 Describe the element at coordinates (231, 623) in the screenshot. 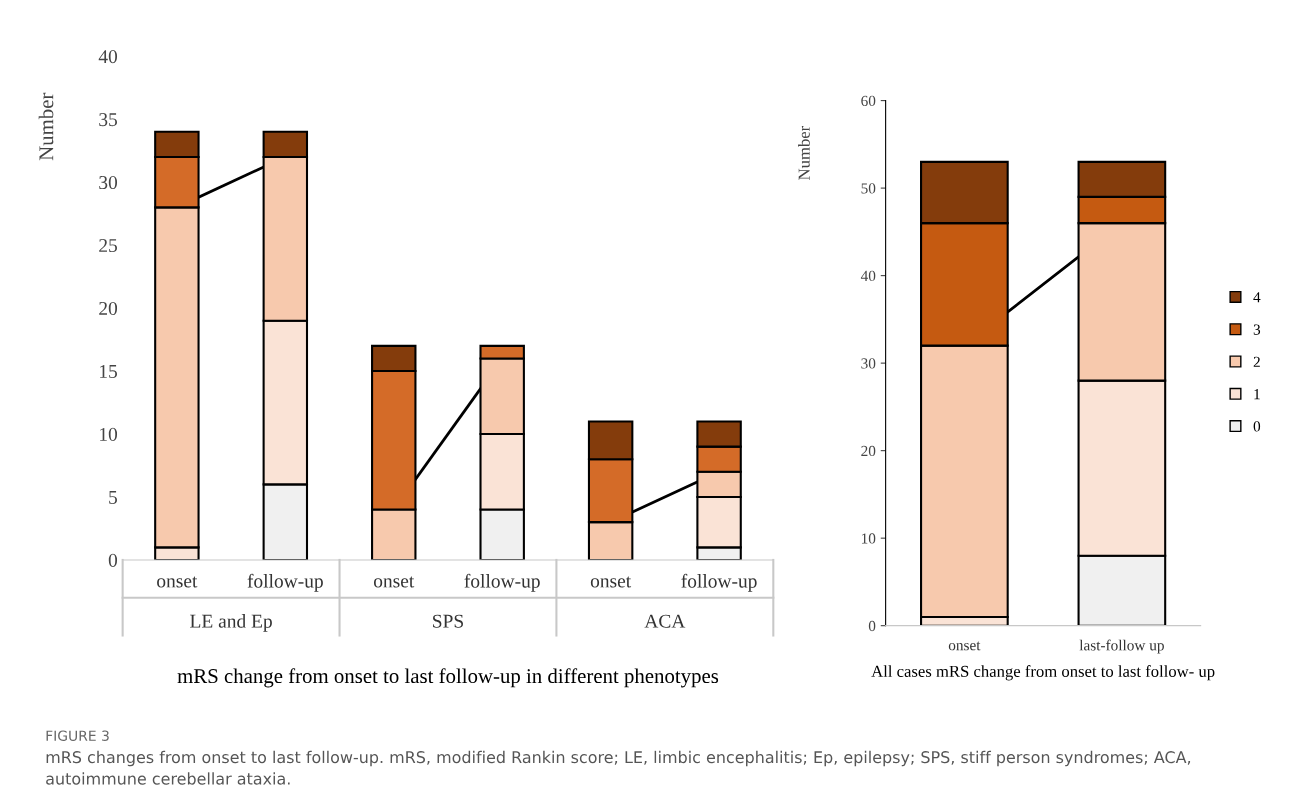

I see `text: LE and Ep` at that location.